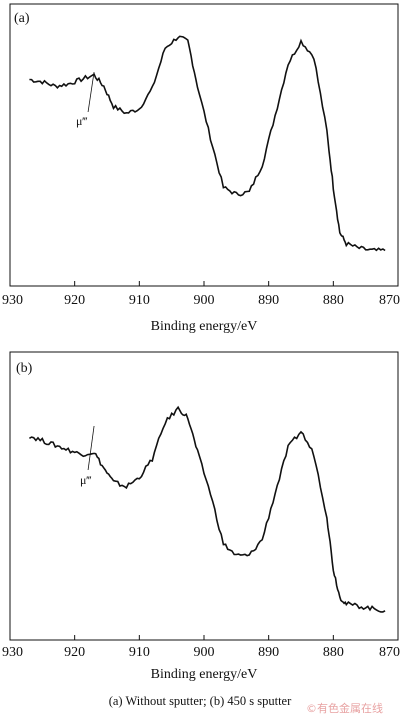 The image size is (400, 718). What do you see at coordinates (204, 674) in the screenshot?
I see `x-axis-label-b: Binding energy/eV` at bounding box center [204, 674].